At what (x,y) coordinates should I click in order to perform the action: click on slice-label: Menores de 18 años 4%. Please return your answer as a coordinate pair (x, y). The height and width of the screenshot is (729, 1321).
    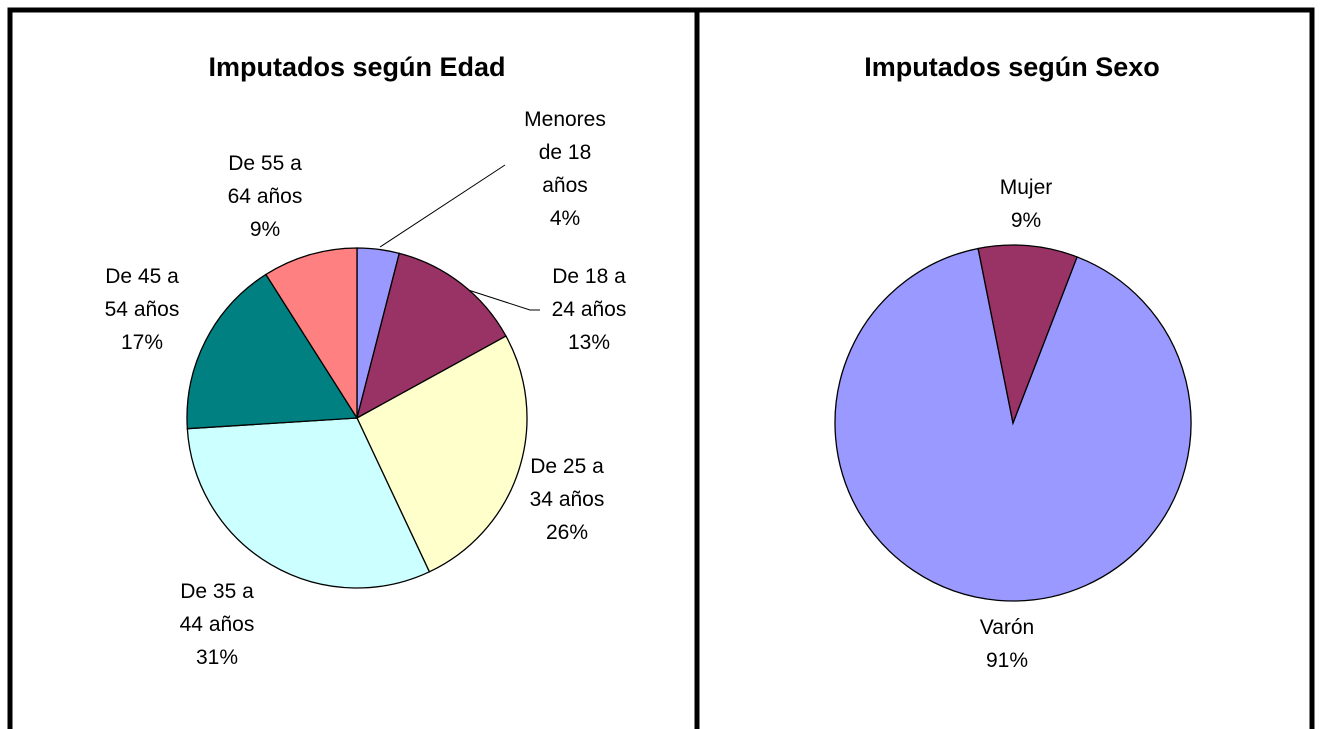
    Looking at the image, I should click on (565, 169).